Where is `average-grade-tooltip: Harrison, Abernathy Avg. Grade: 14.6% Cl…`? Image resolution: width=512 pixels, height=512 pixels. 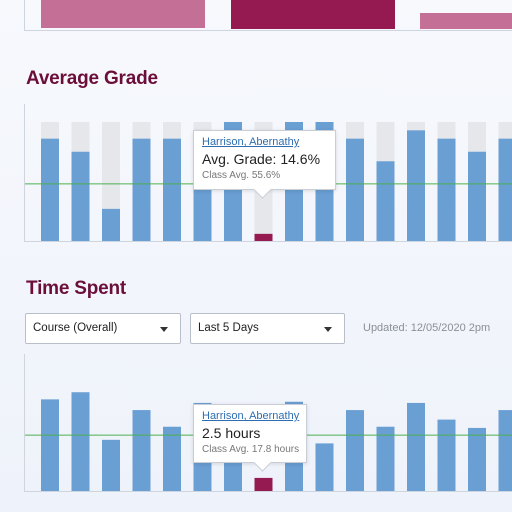 average-grade-tooltip: Harrison, Abernathy Avg. Grade: 14.6% Cl… is located at coordinates (264, 160).